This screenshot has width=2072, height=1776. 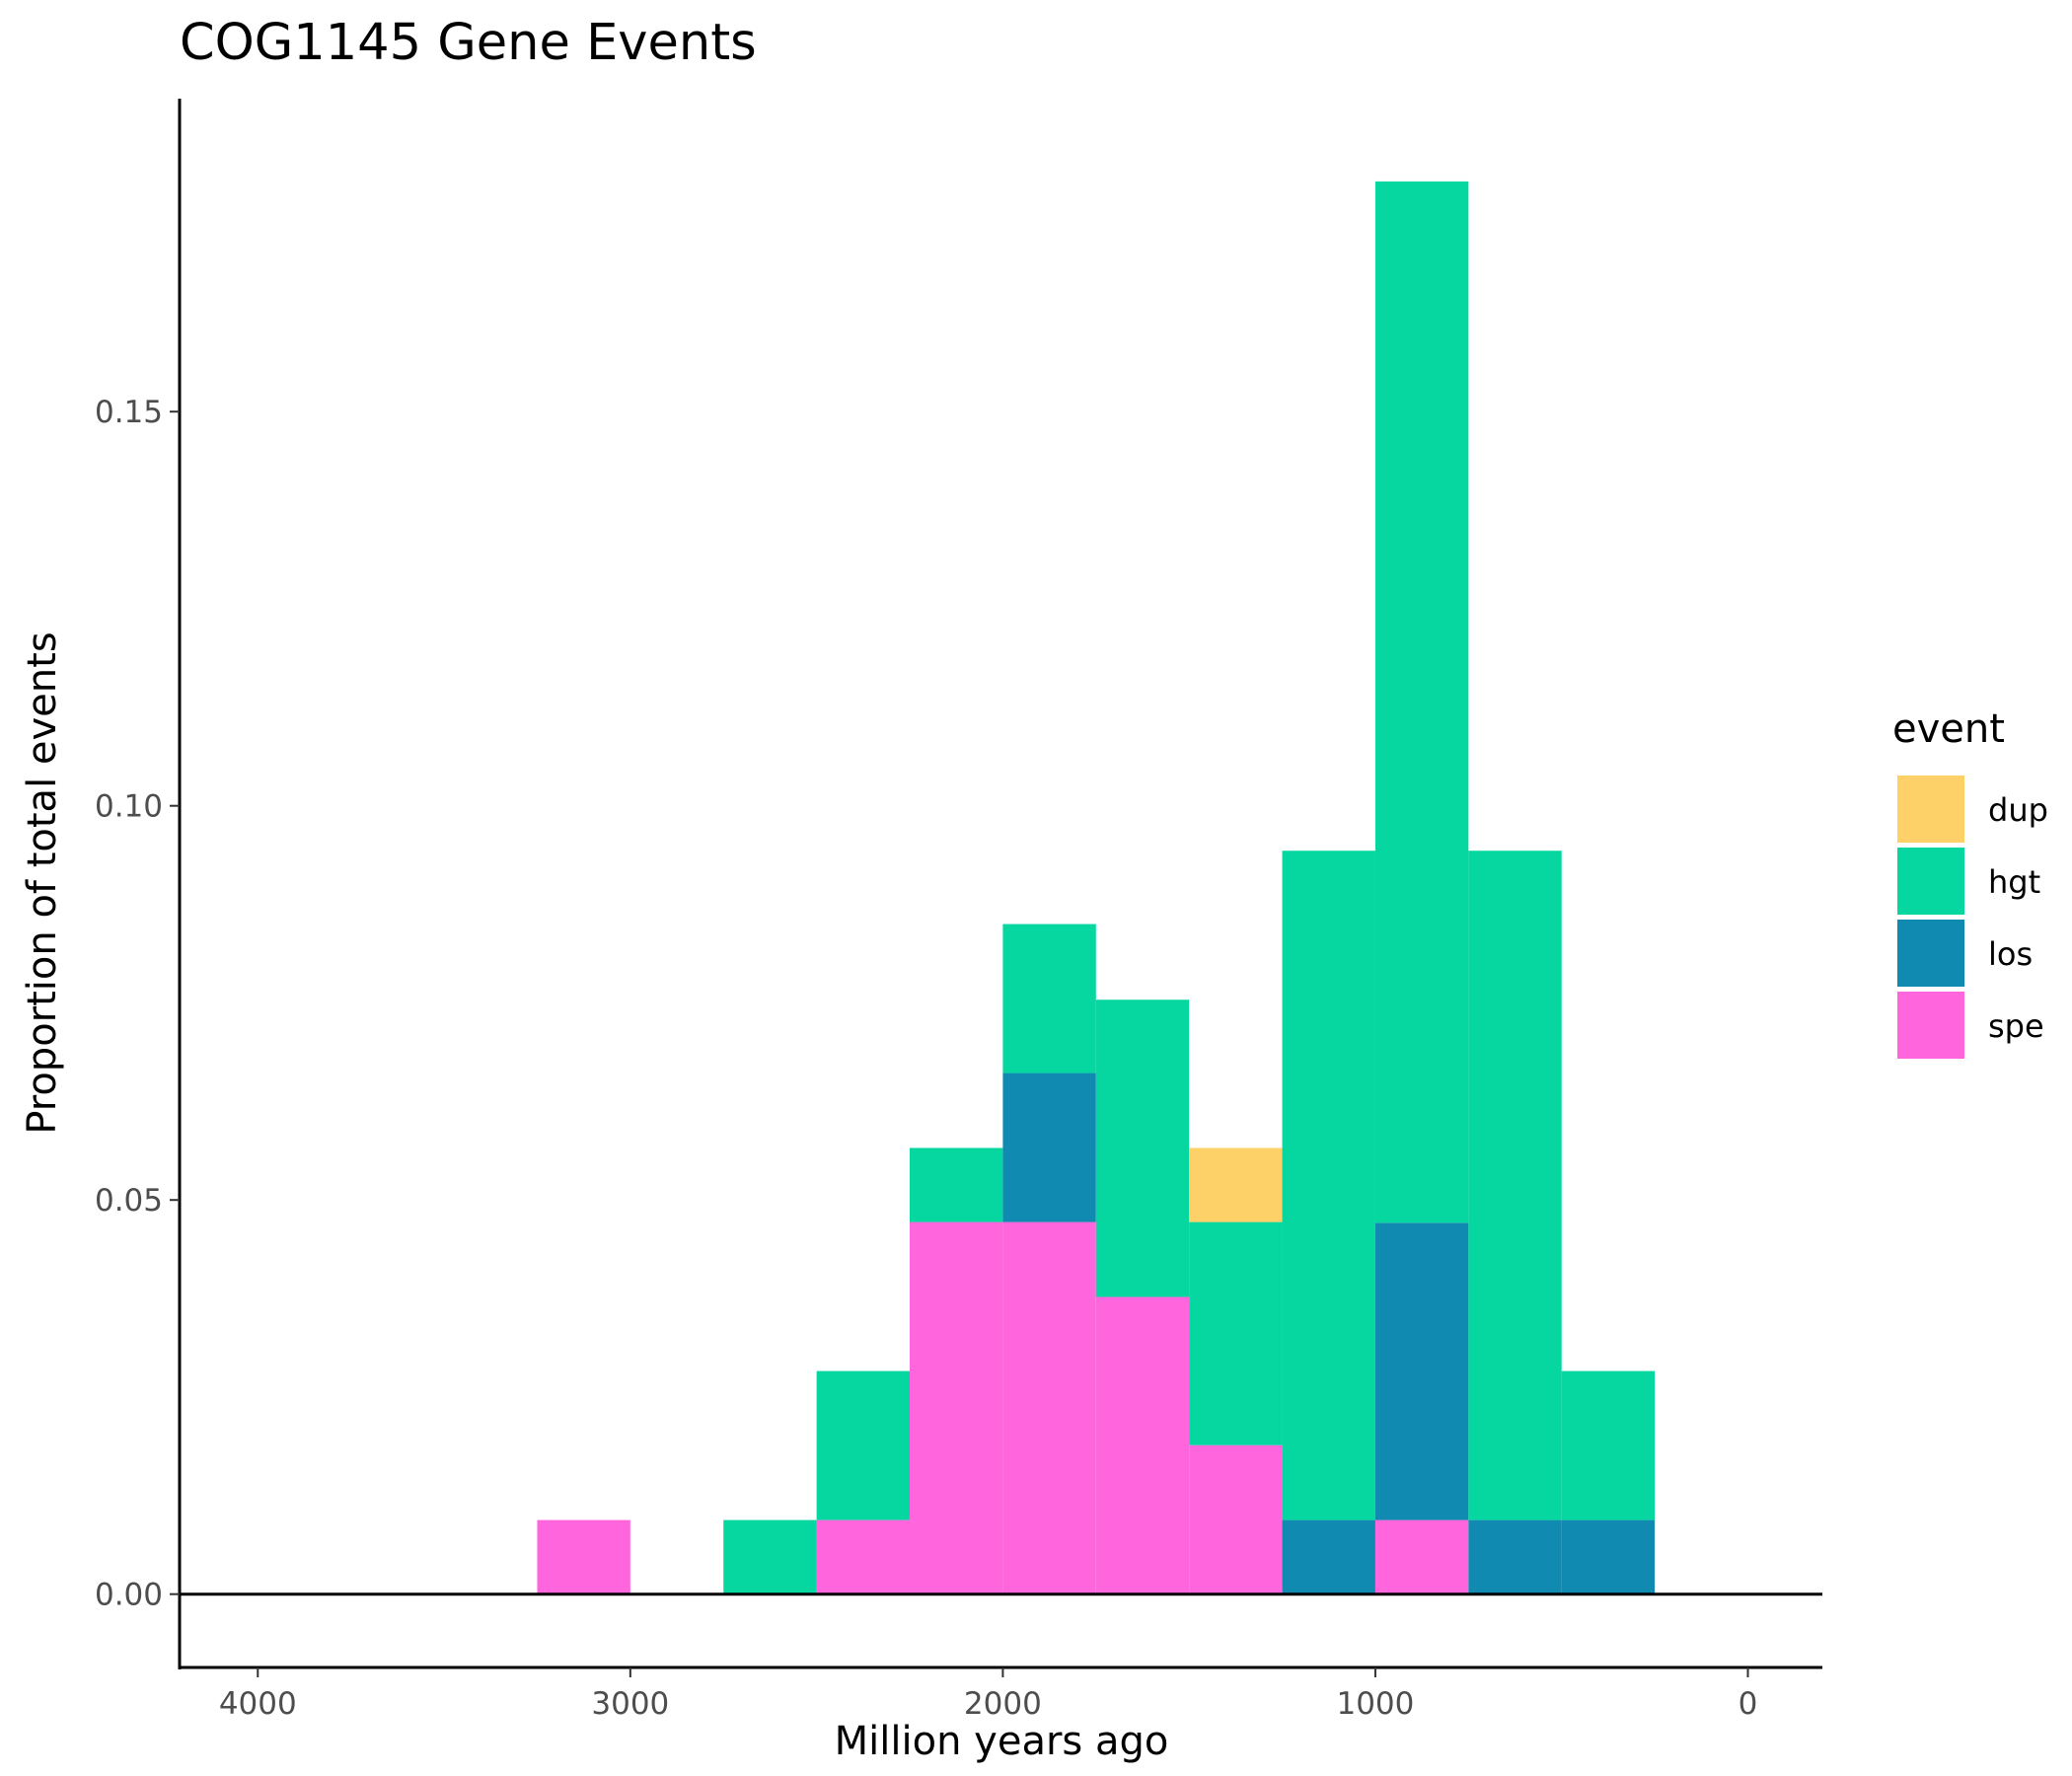 I want to click on legend-swatch-spe, so click(x=1931, y=1025).